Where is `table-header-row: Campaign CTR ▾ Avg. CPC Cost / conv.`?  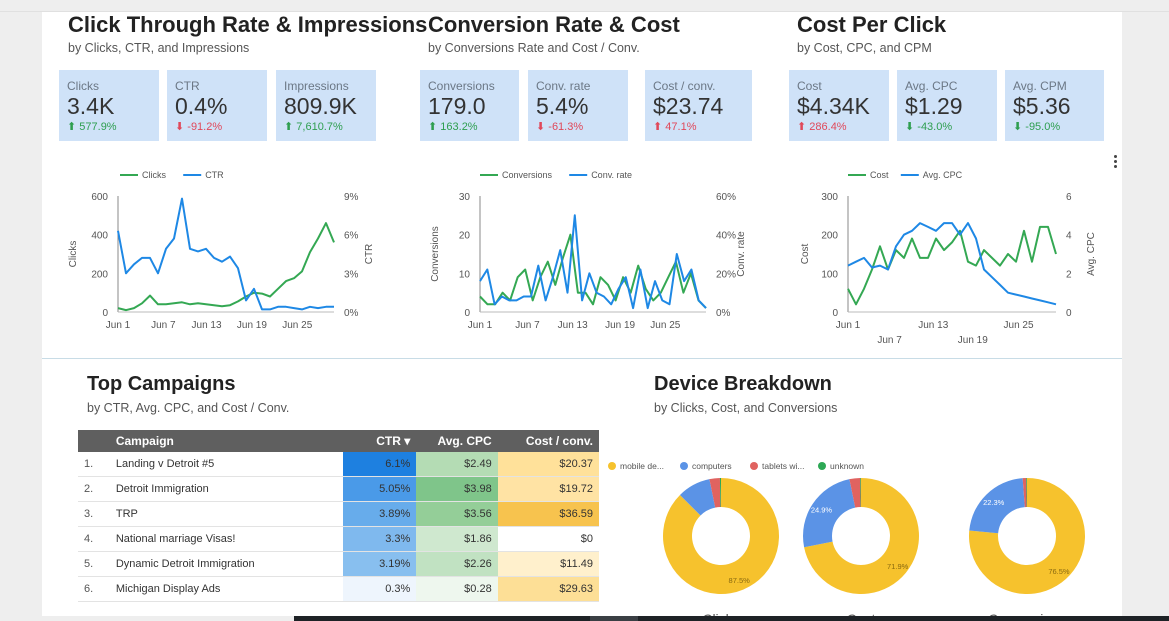 table-header-row: Campaign CTR ▾ Avg. CPC Cost / conv. is located at coordinates (338, 441).